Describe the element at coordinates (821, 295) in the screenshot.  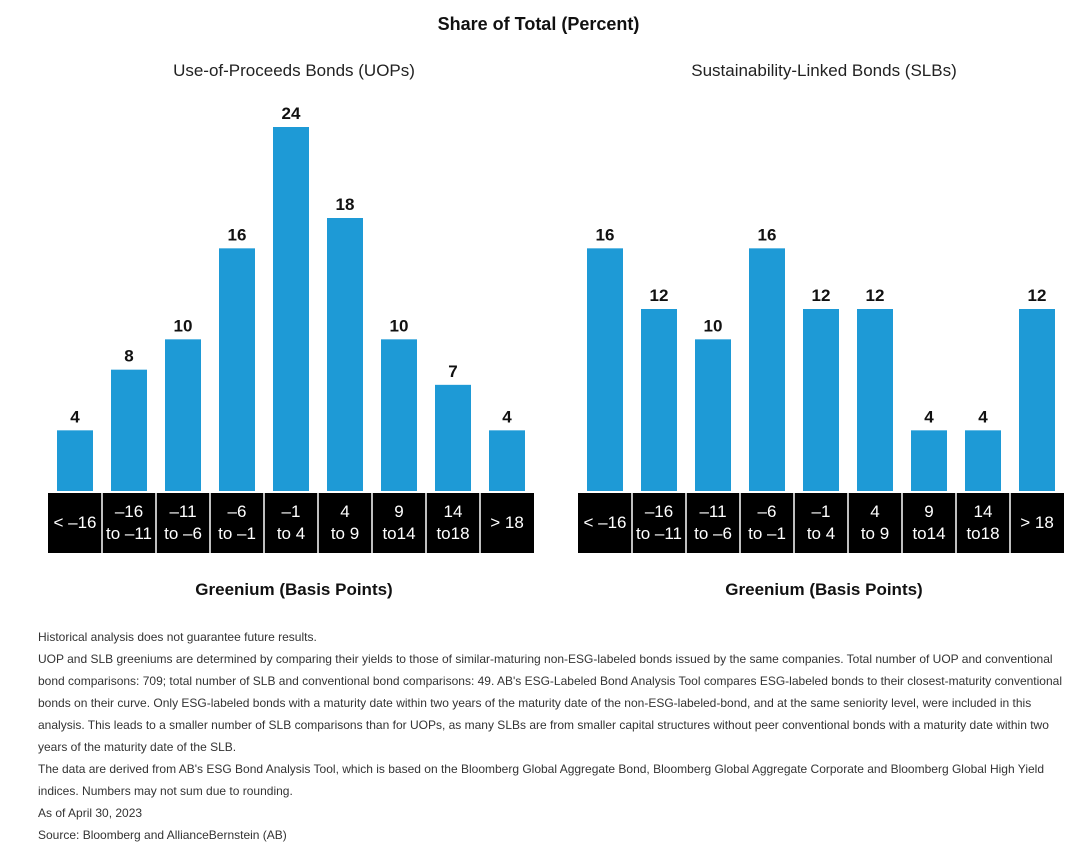
I see `slb-value-label-4: 12` at that location.